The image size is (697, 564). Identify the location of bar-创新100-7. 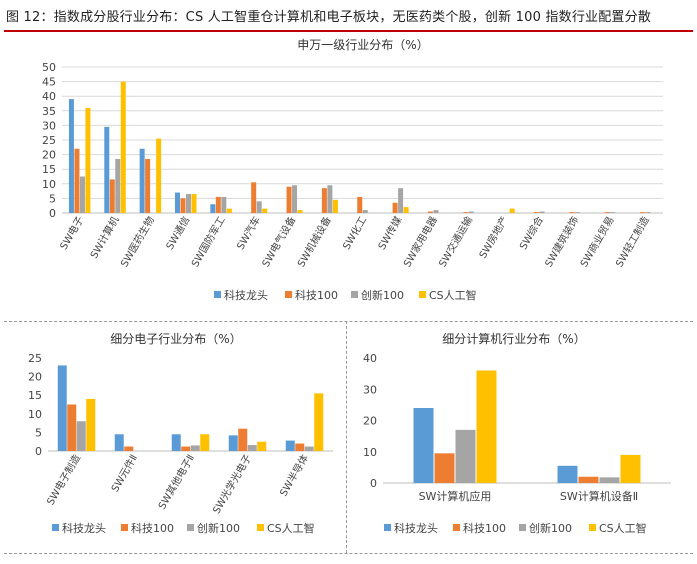
(330, 199).